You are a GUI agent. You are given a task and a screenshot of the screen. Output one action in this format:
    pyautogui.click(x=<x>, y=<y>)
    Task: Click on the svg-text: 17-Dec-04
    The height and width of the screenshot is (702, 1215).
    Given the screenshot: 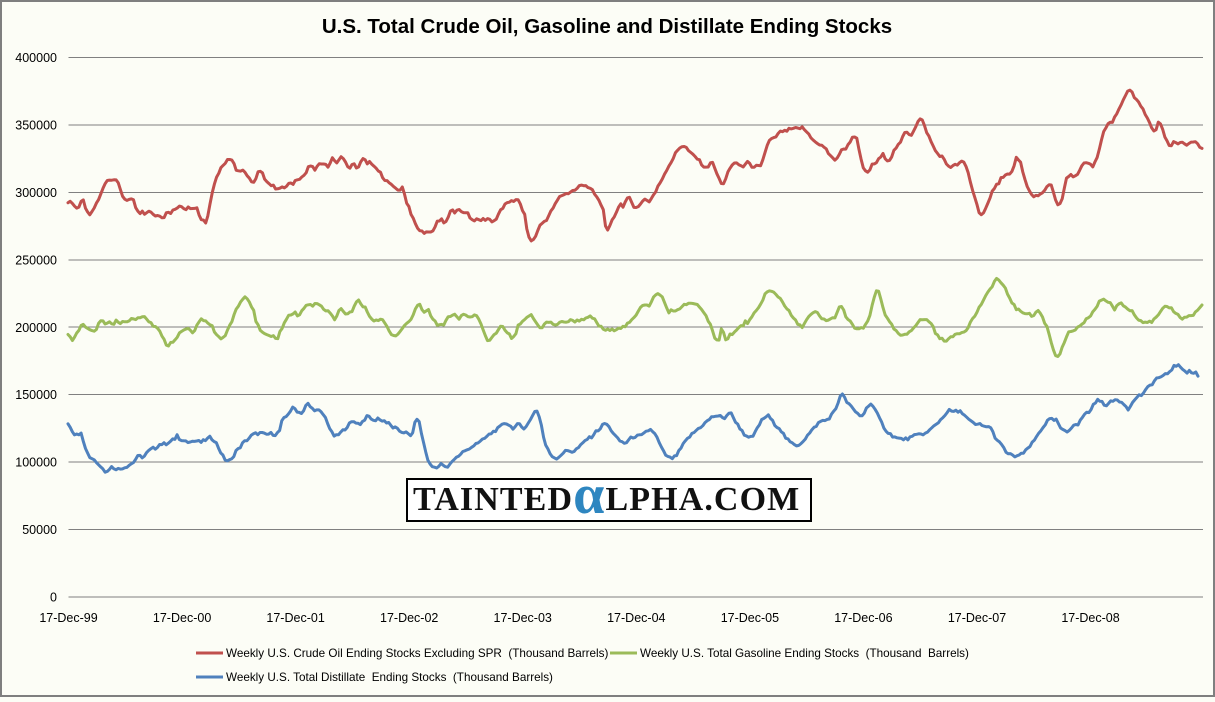 What is the action you would take?
    pyautogui.click(x=636, y=618)
    